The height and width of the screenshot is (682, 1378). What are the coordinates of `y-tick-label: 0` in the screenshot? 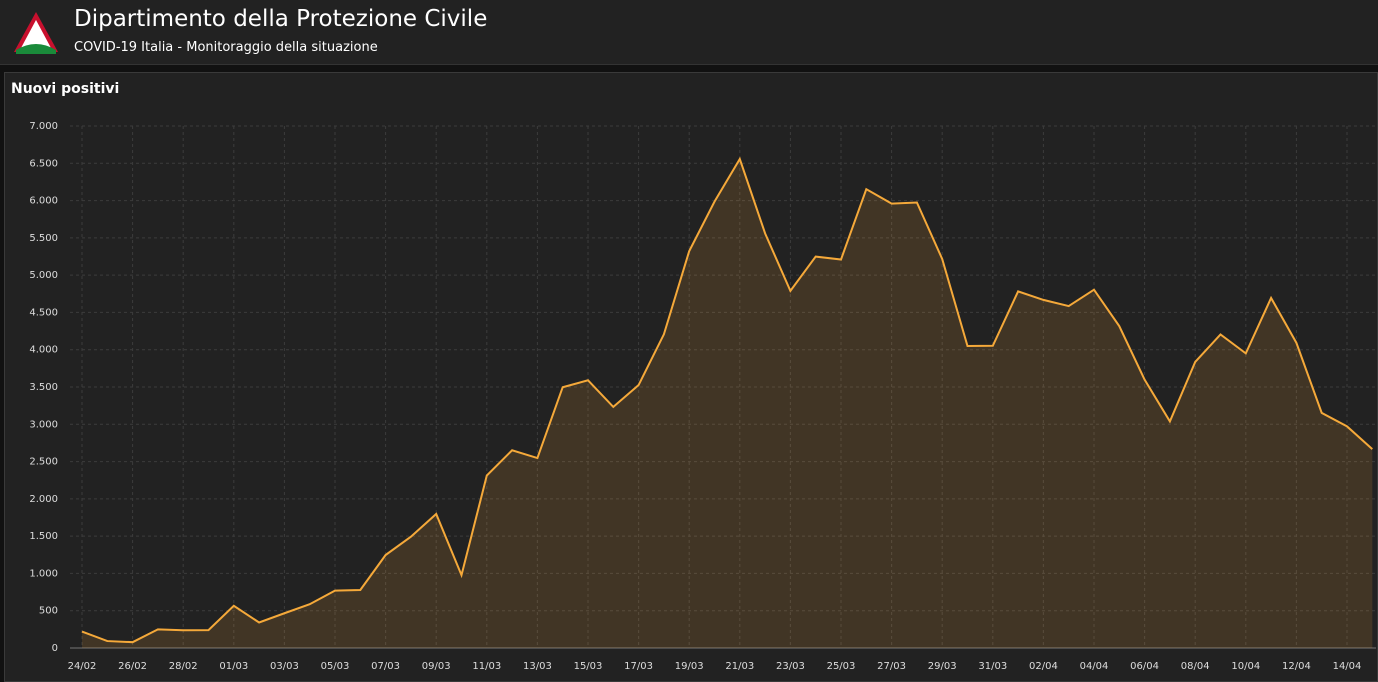 It's located at (55, 648).